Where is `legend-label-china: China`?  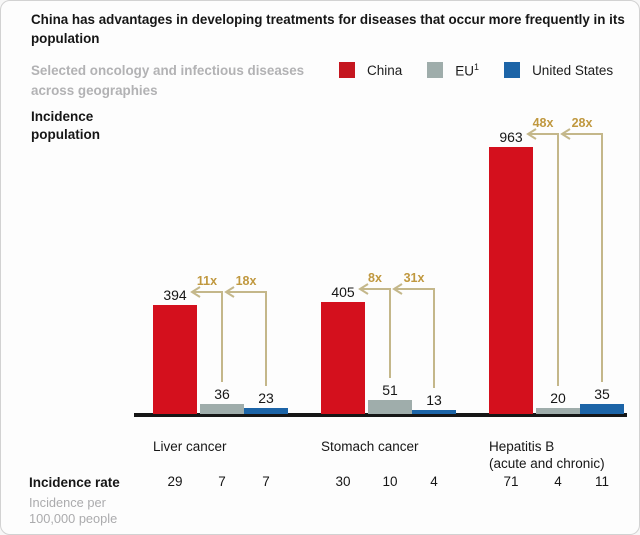
legend-label-china: China is located at coordinates (385, 70).